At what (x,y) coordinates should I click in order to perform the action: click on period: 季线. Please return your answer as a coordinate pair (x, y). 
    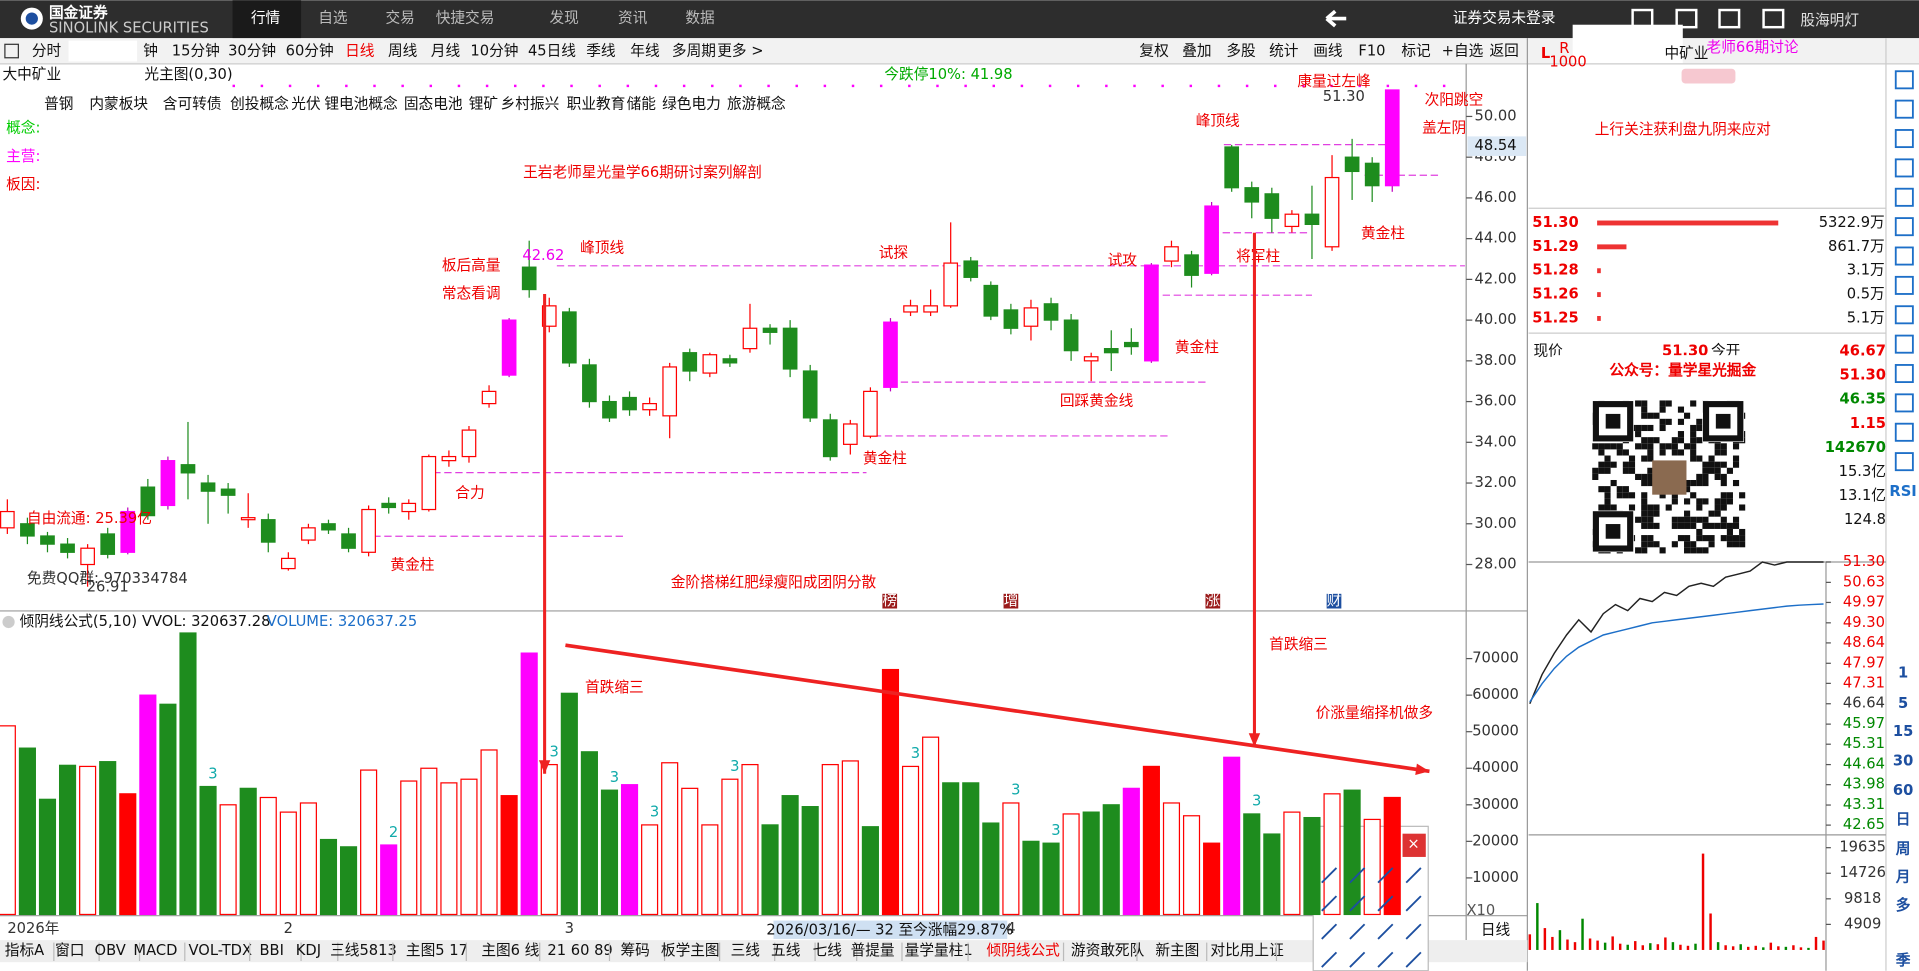
    Looking at the image, I should click on (601, 51).